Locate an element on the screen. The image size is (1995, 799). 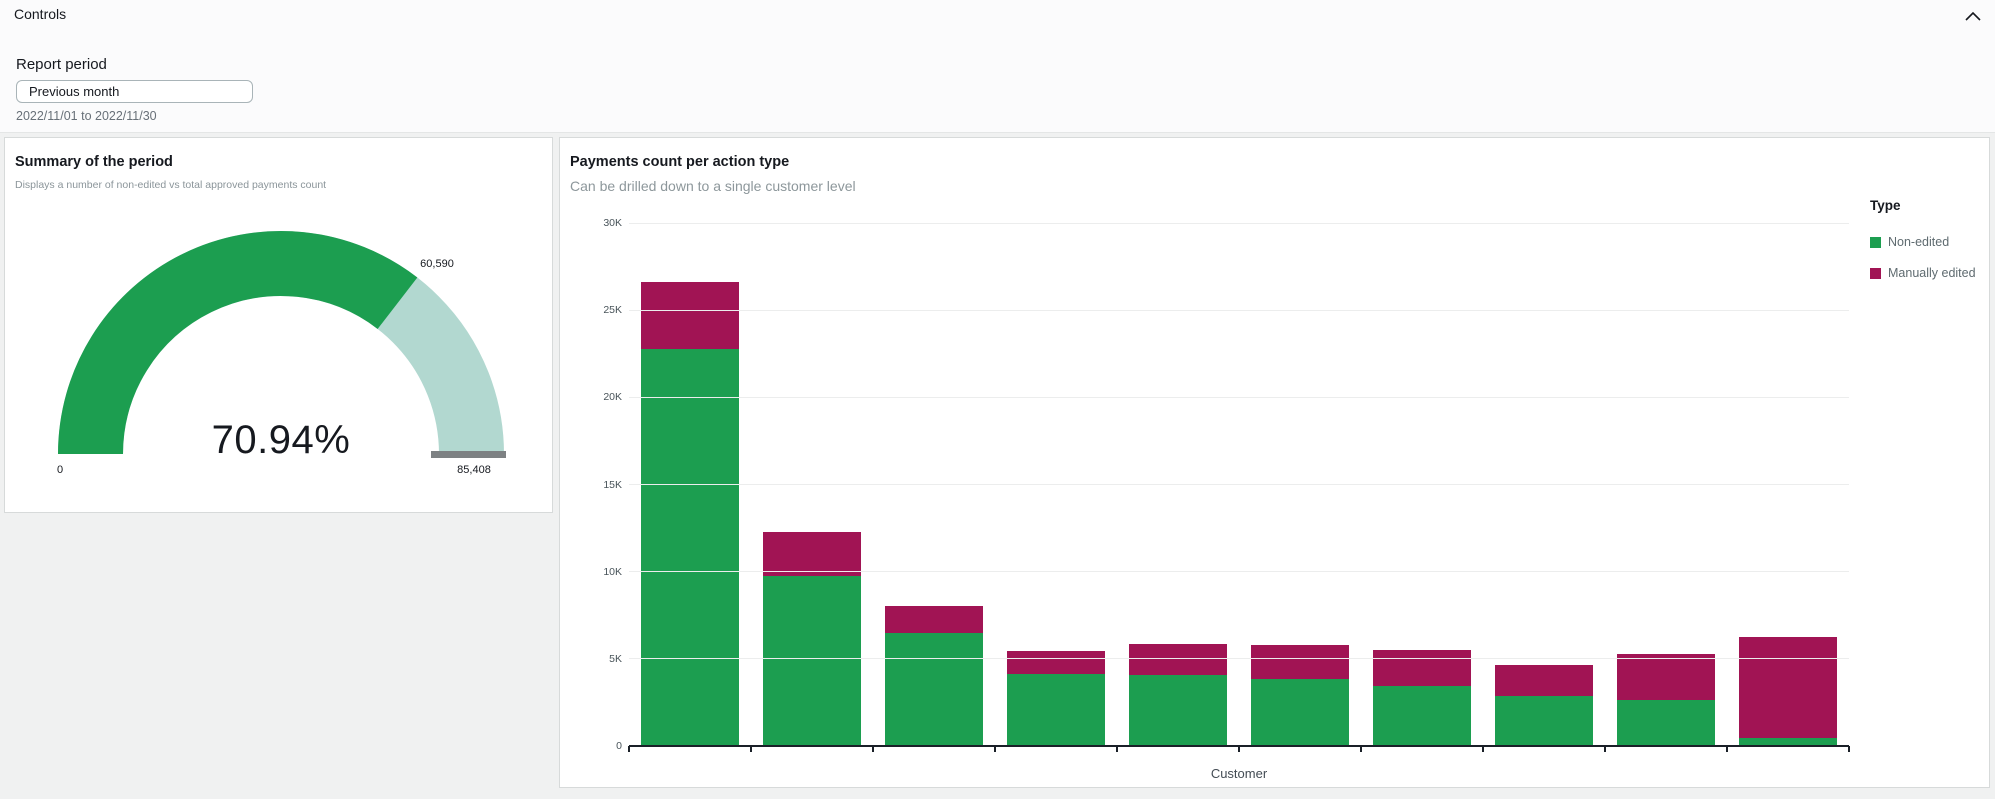
y-tick-label: 10K is located at coordinates (612, 571).